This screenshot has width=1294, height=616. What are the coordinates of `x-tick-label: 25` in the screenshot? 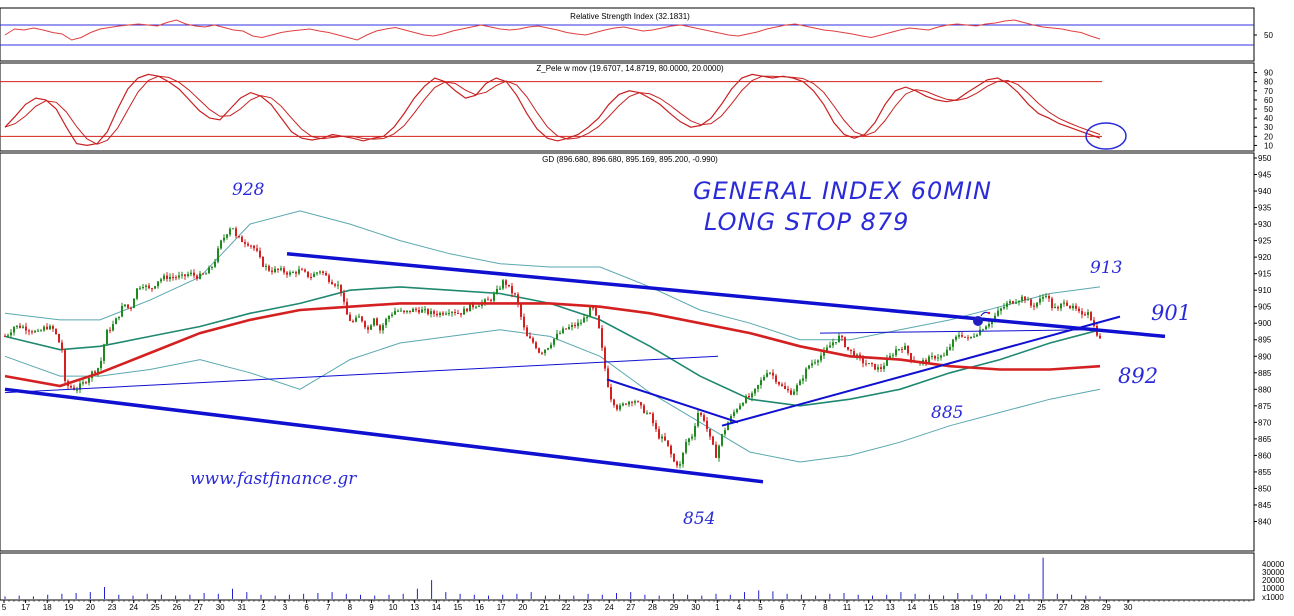 It's located at (1041, 607).